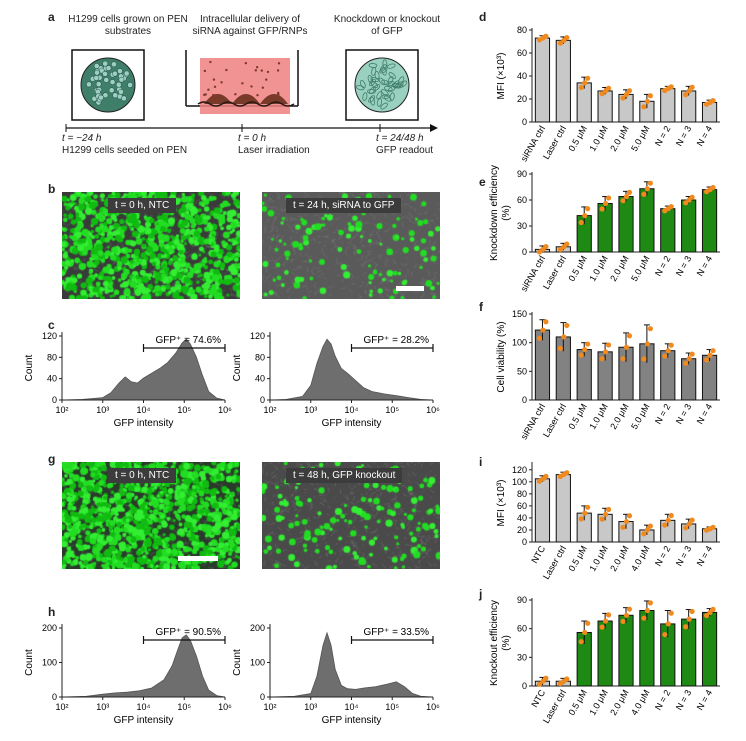  I want to click on micrograph-b-right: t = 24 h, siRNA to GFP, so click(351, 245).